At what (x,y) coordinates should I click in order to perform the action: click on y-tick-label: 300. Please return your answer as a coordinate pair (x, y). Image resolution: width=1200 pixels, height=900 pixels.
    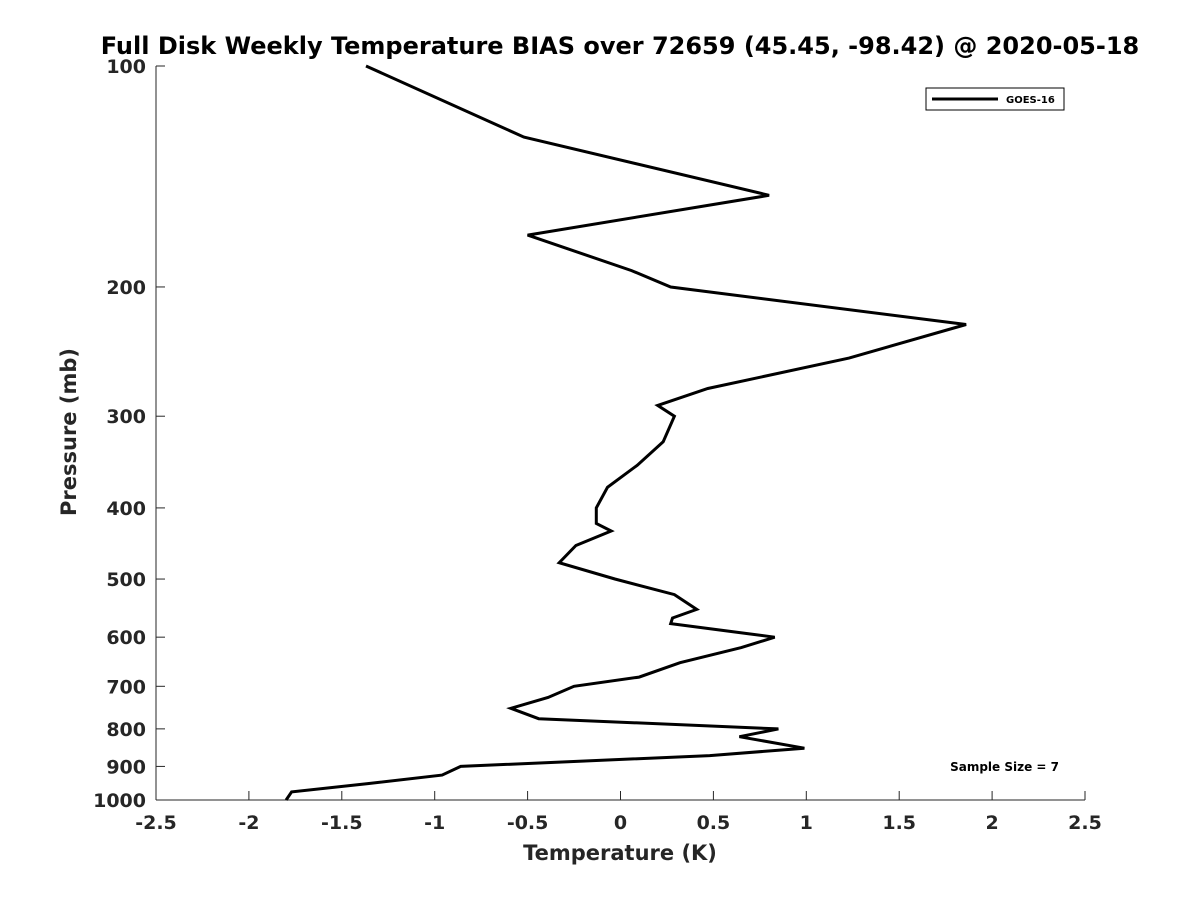
    Looking at the image, I should click on (126, 417).